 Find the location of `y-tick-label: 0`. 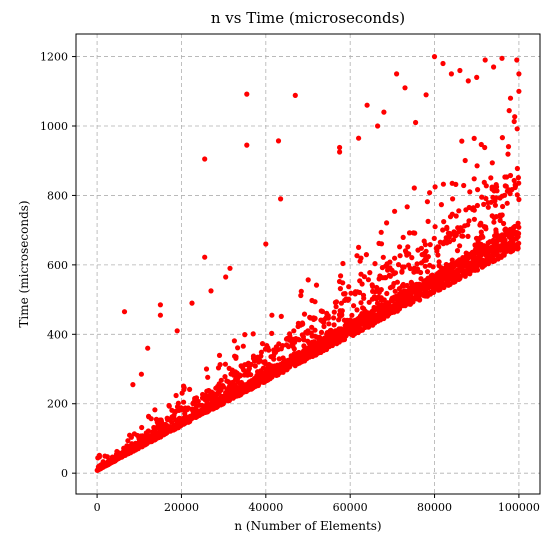

y-tick-label: 0 is located at coordinates (64, 473).